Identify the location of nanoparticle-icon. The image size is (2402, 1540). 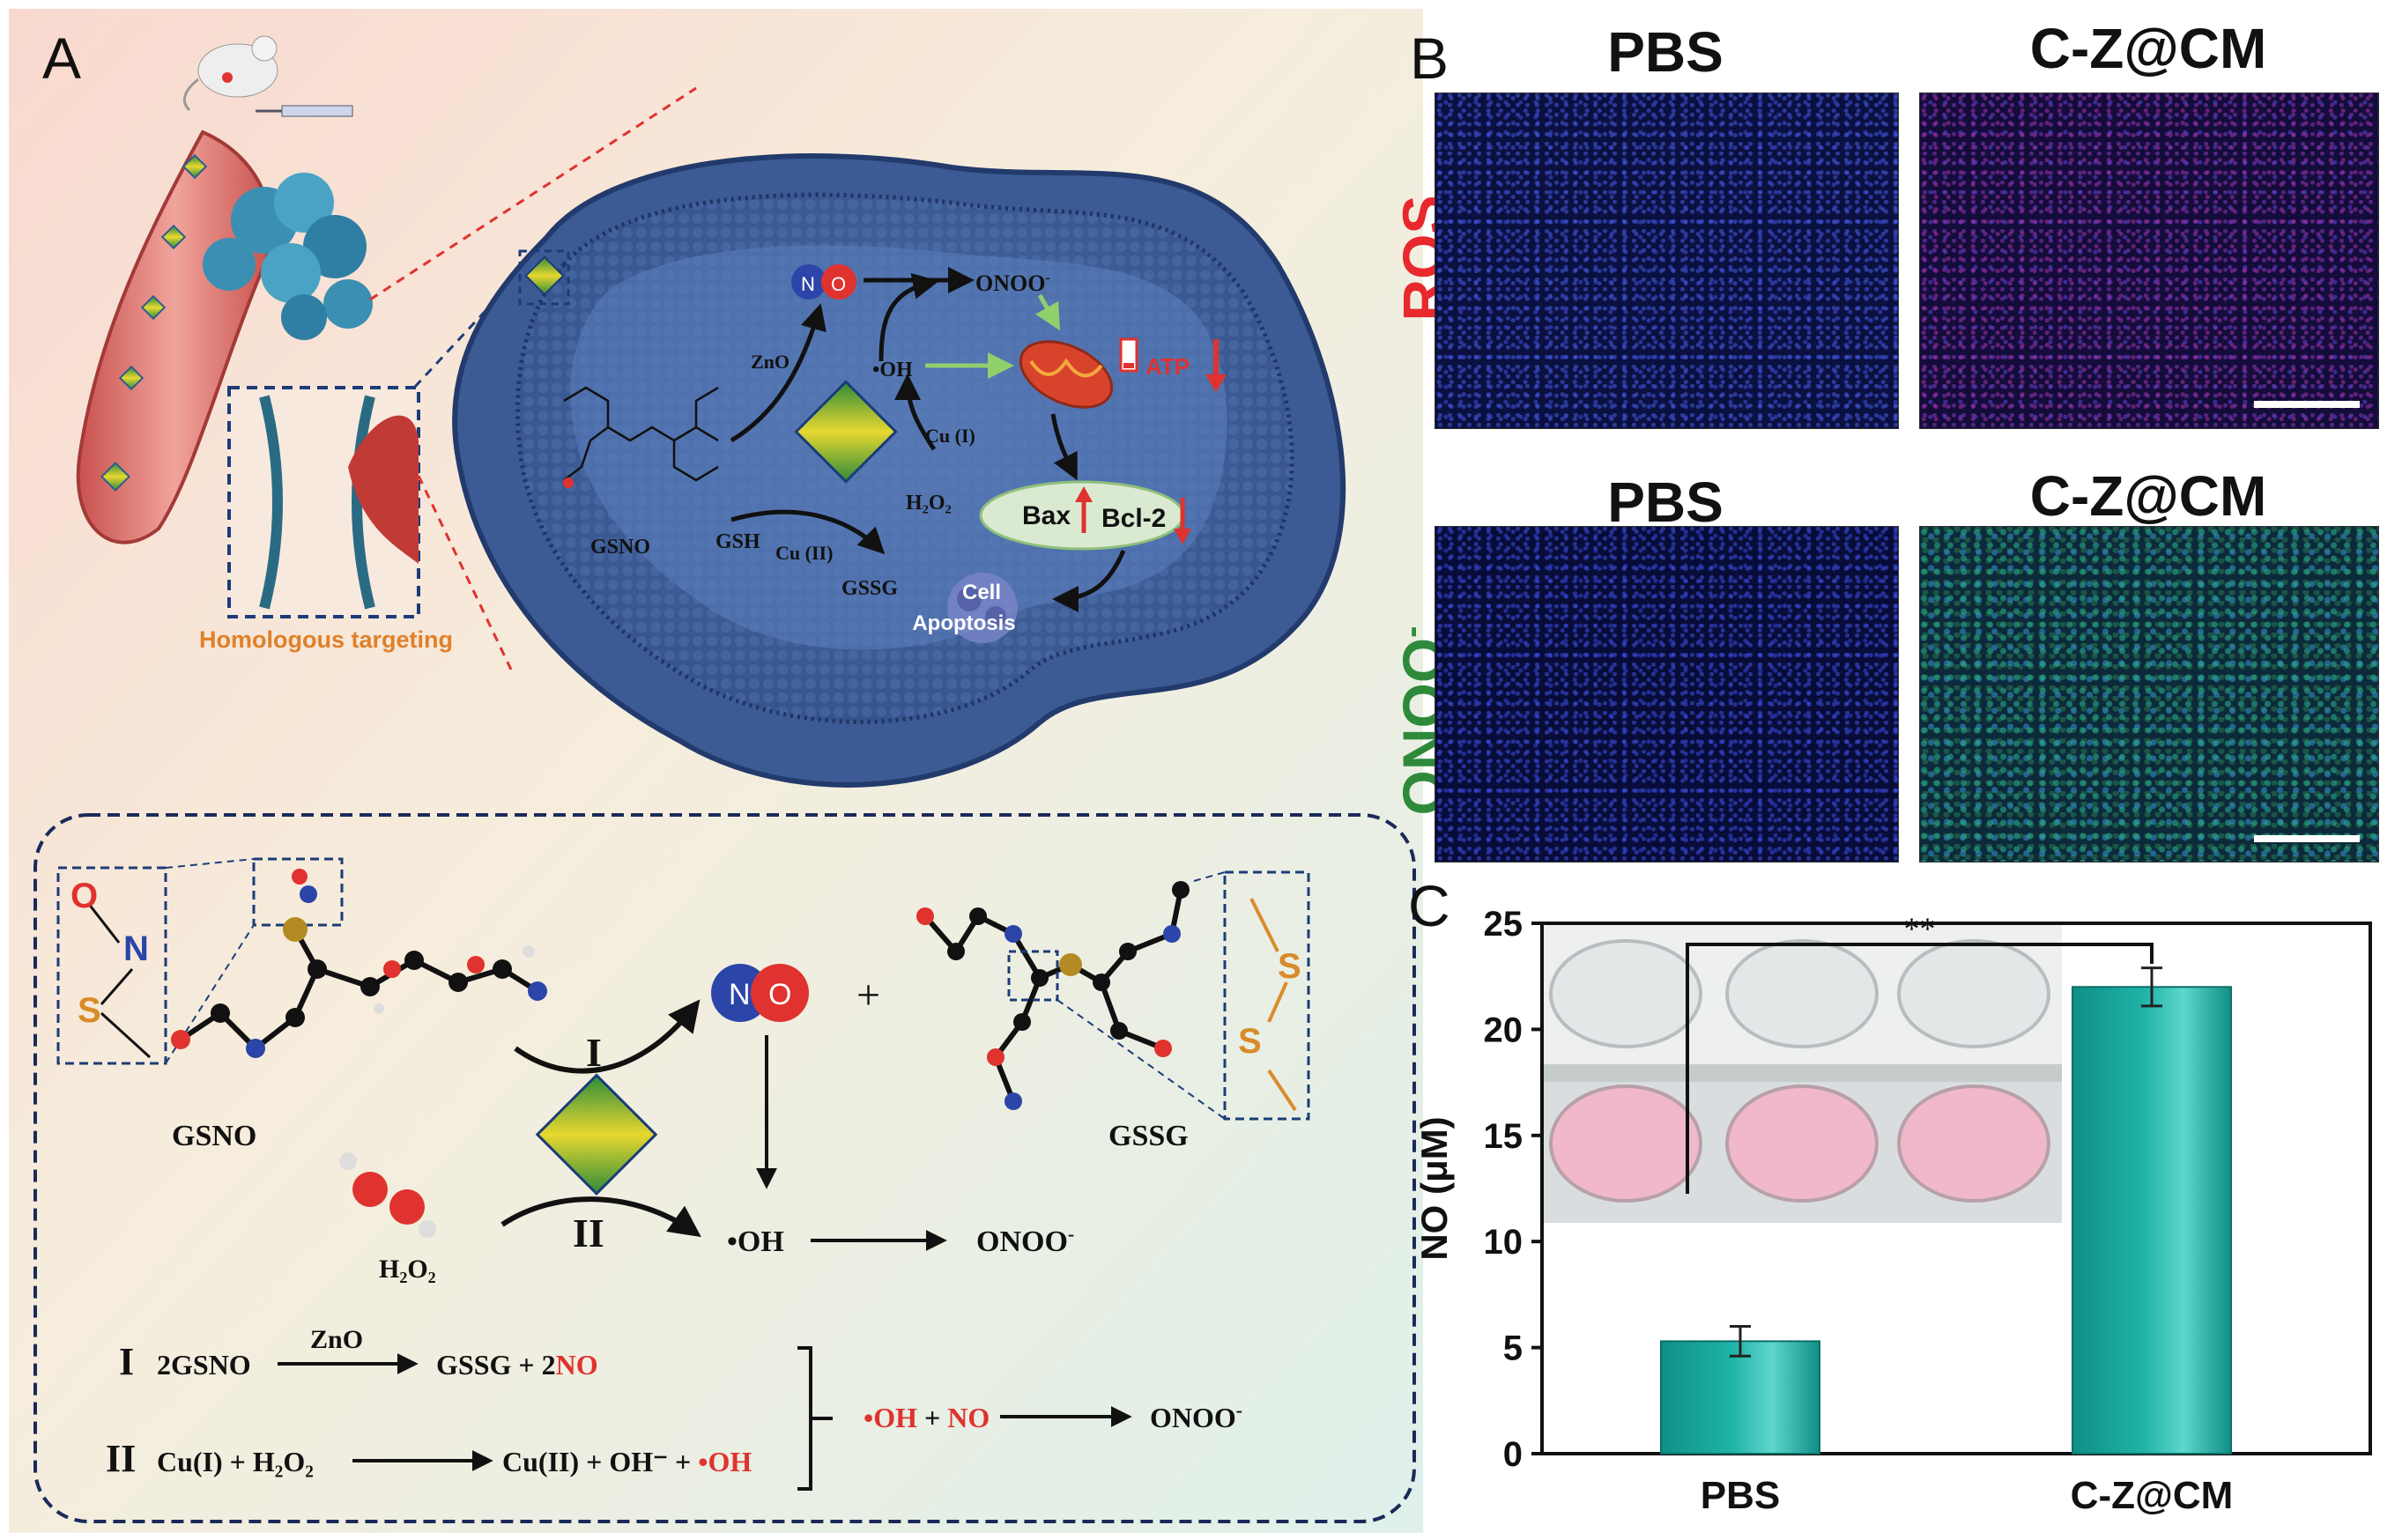
(846, 432).